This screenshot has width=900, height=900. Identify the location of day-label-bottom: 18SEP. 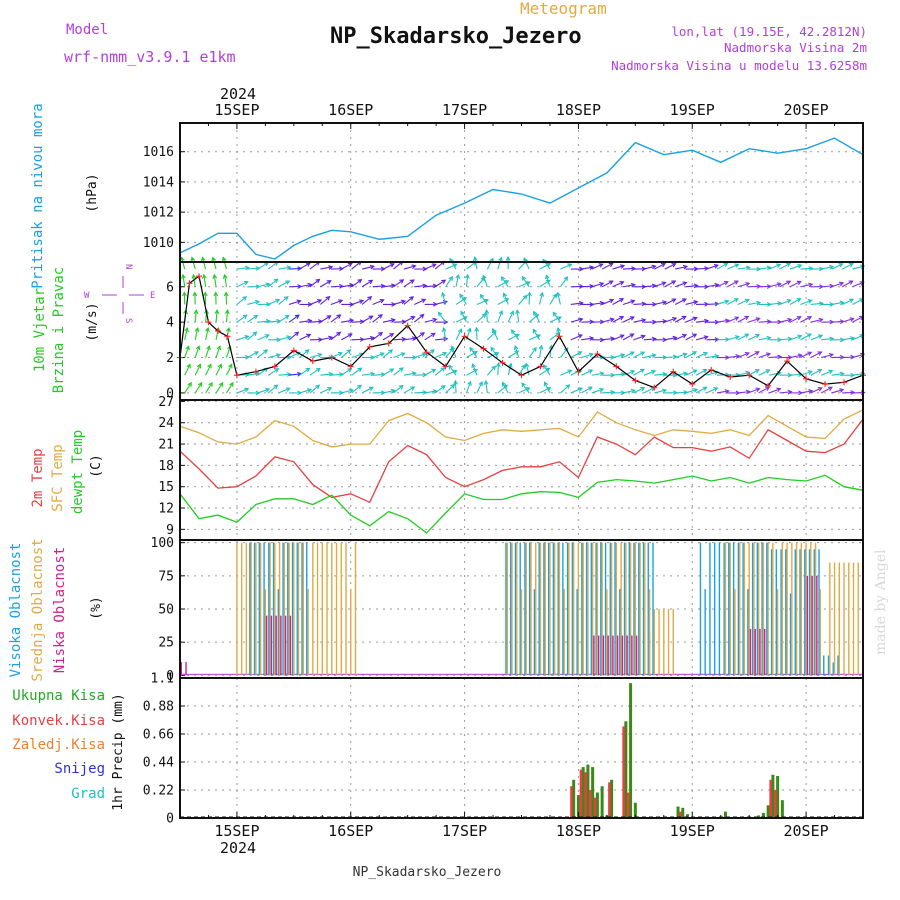
(578, 831).